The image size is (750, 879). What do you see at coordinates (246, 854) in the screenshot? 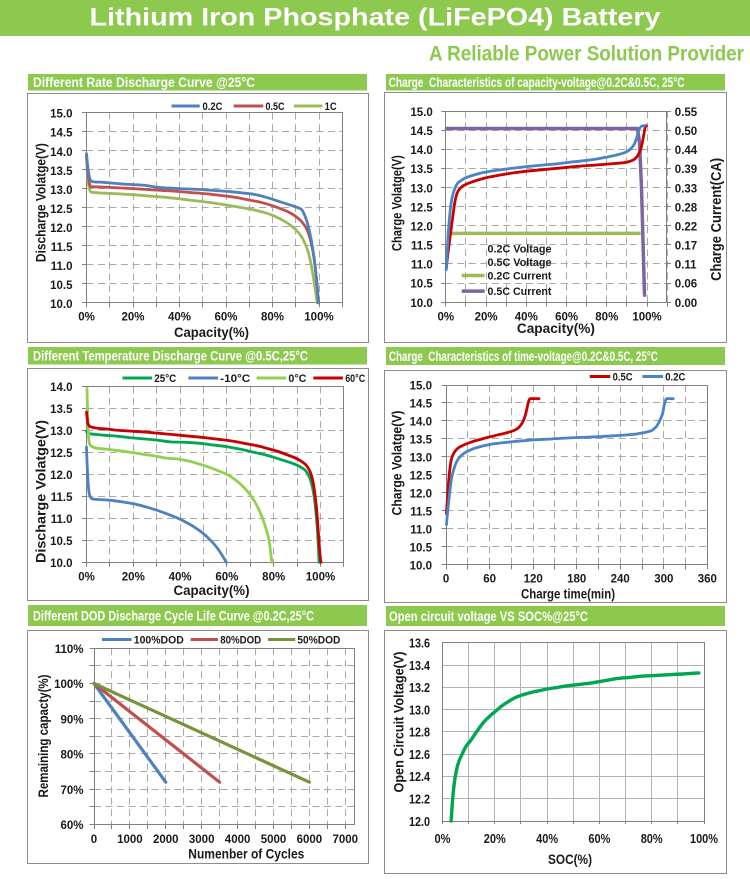
I see `svg-text: Numenber of Cycles` at bounding box center [246, 854].